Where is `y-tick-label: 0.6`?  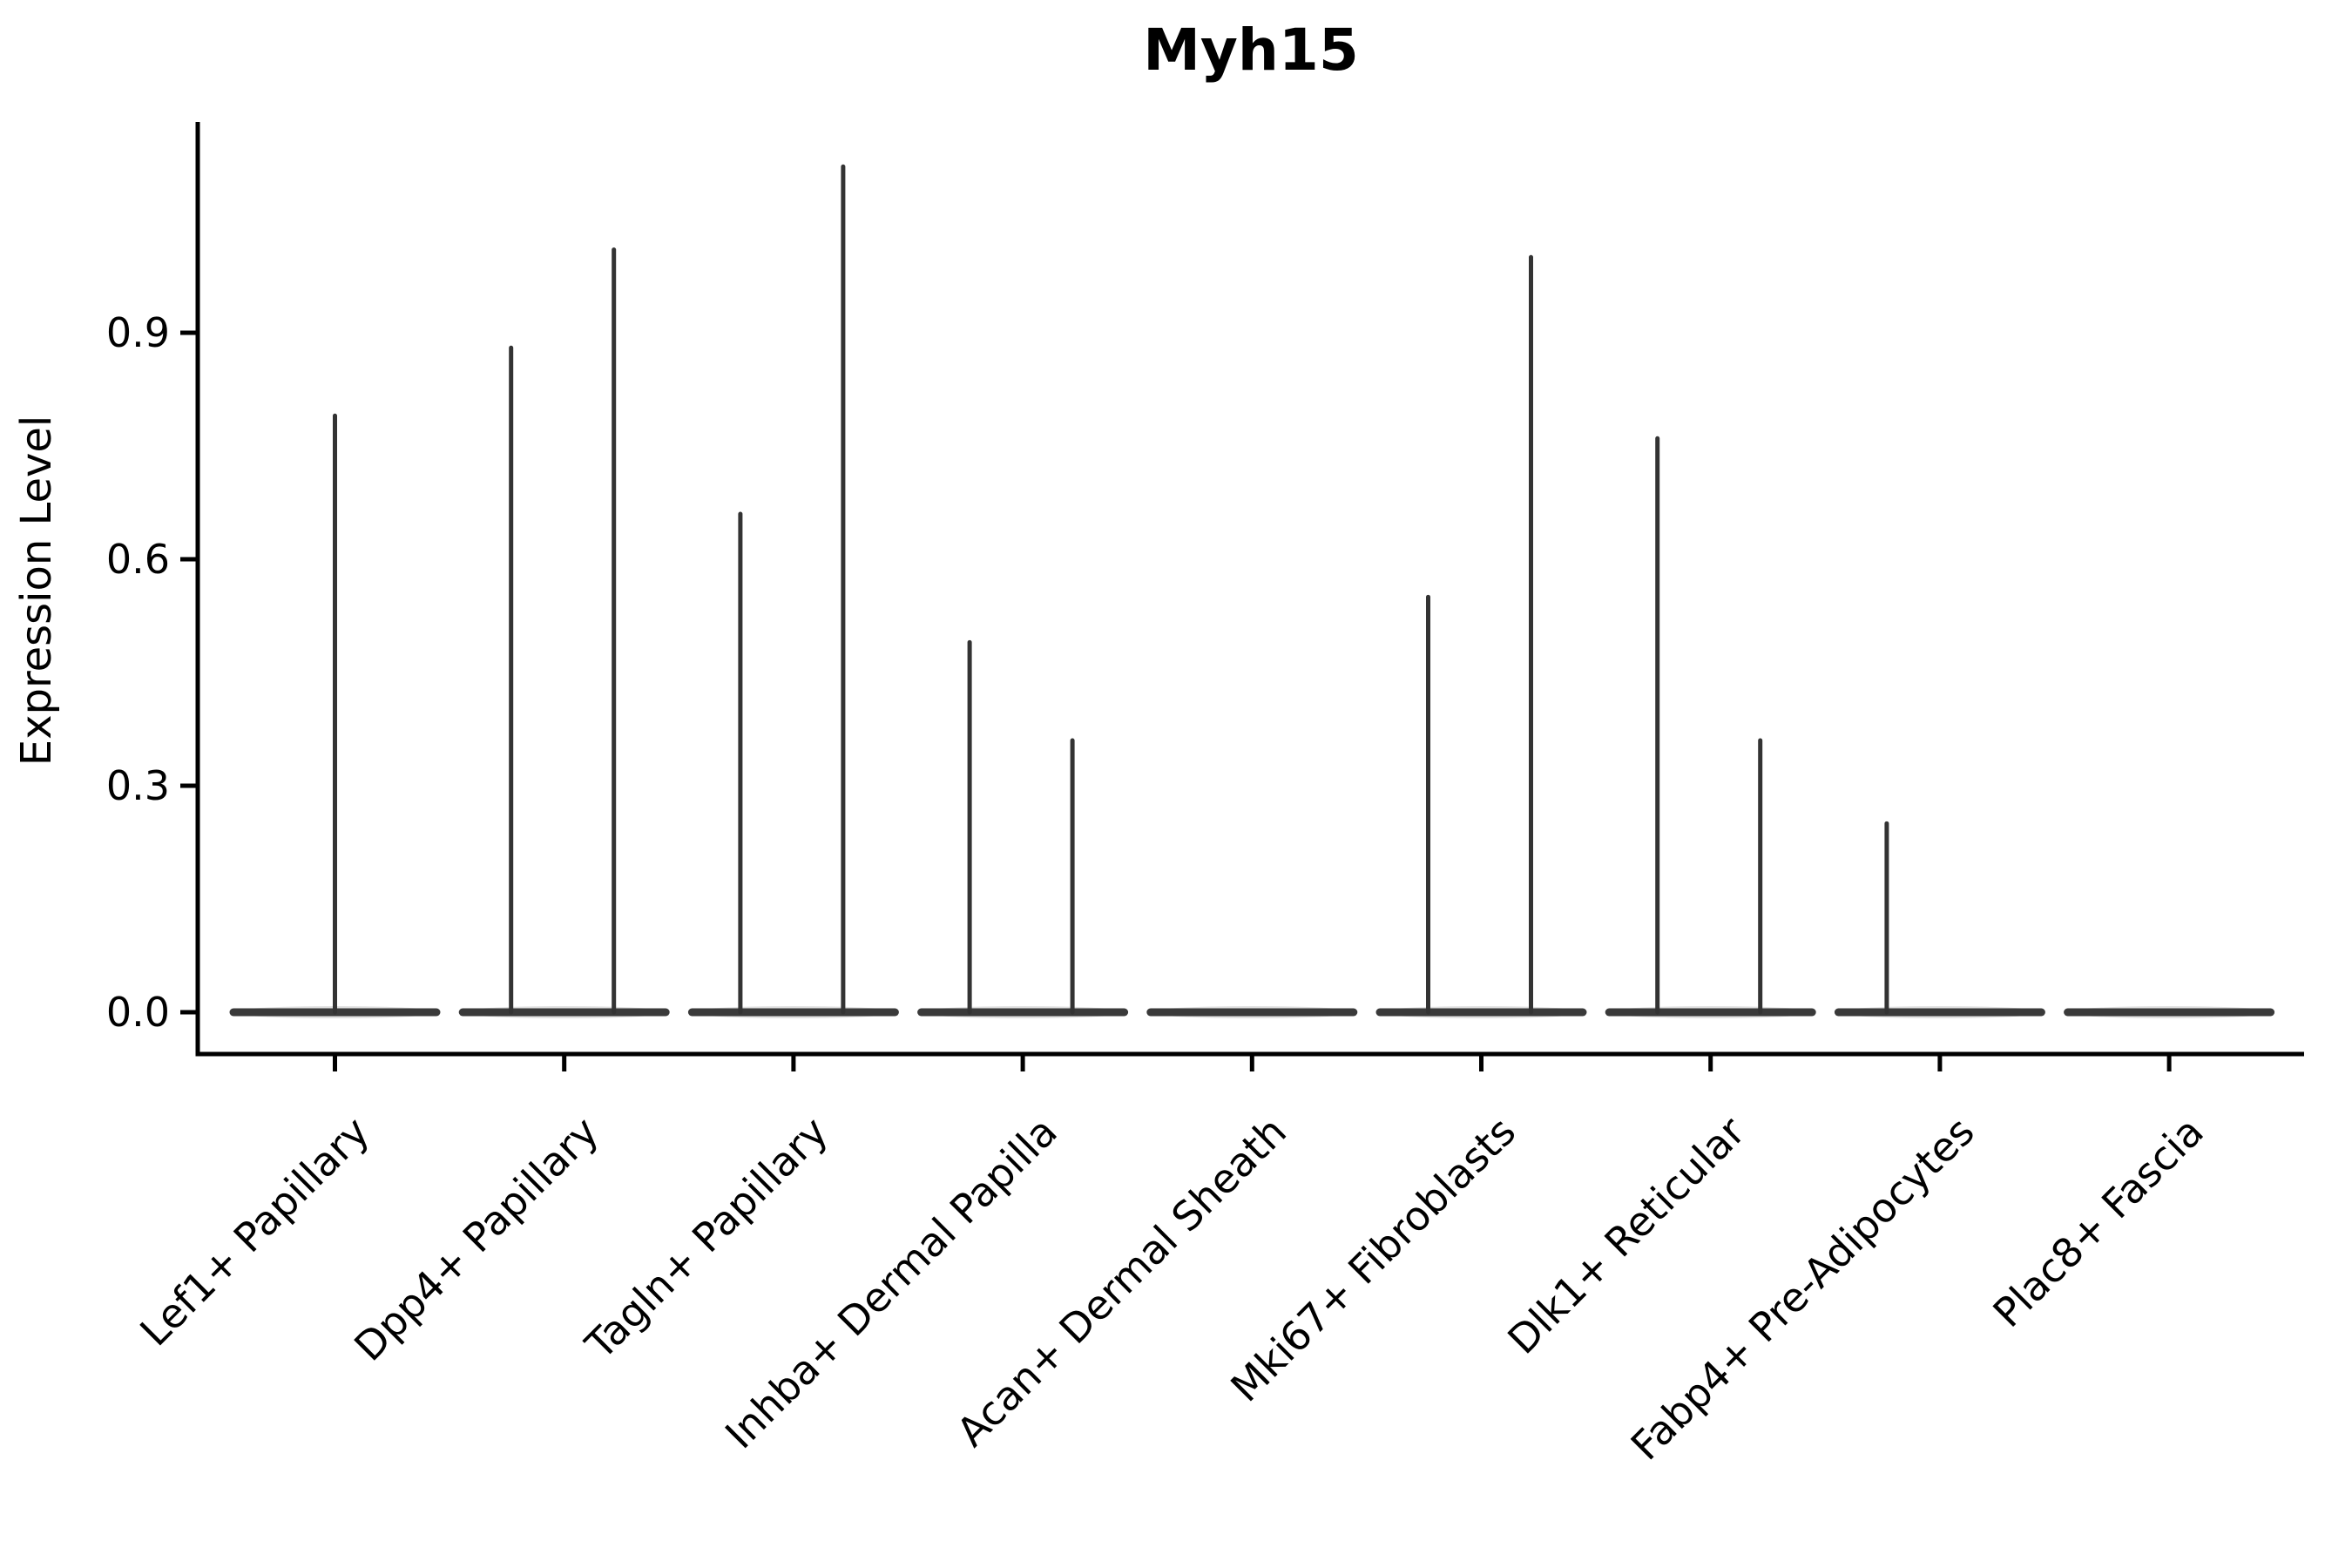 y-tick-label: 0.6 is located at coordinates (138, 559).